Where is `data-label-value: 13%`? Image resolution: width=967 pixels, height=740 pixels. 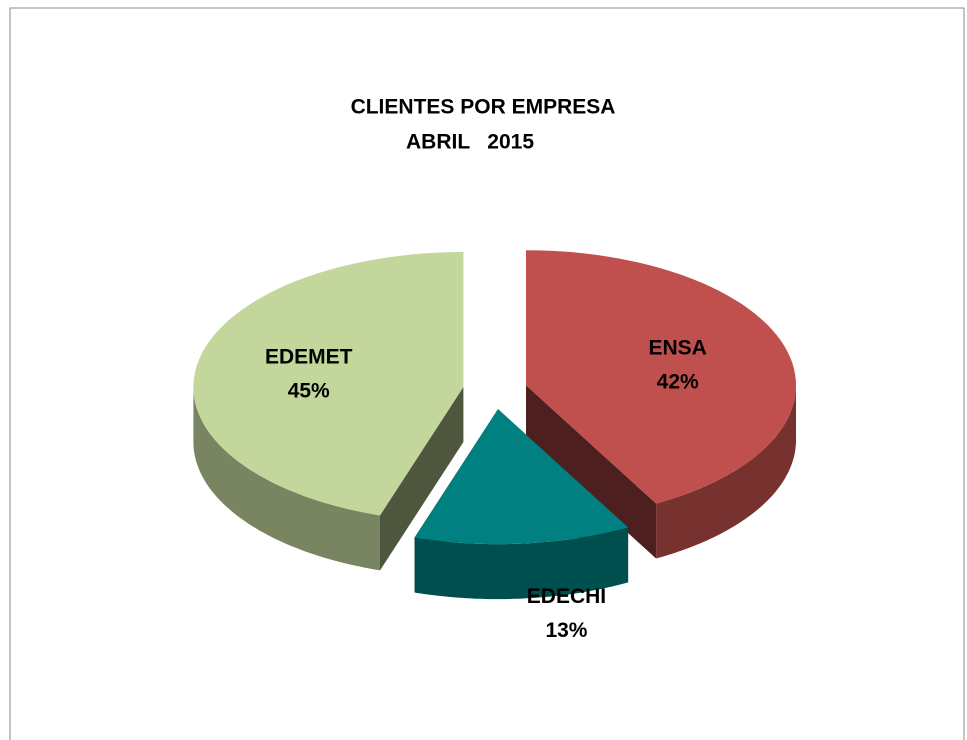
data-label-value: 13% is located at coordinates (566, 630).